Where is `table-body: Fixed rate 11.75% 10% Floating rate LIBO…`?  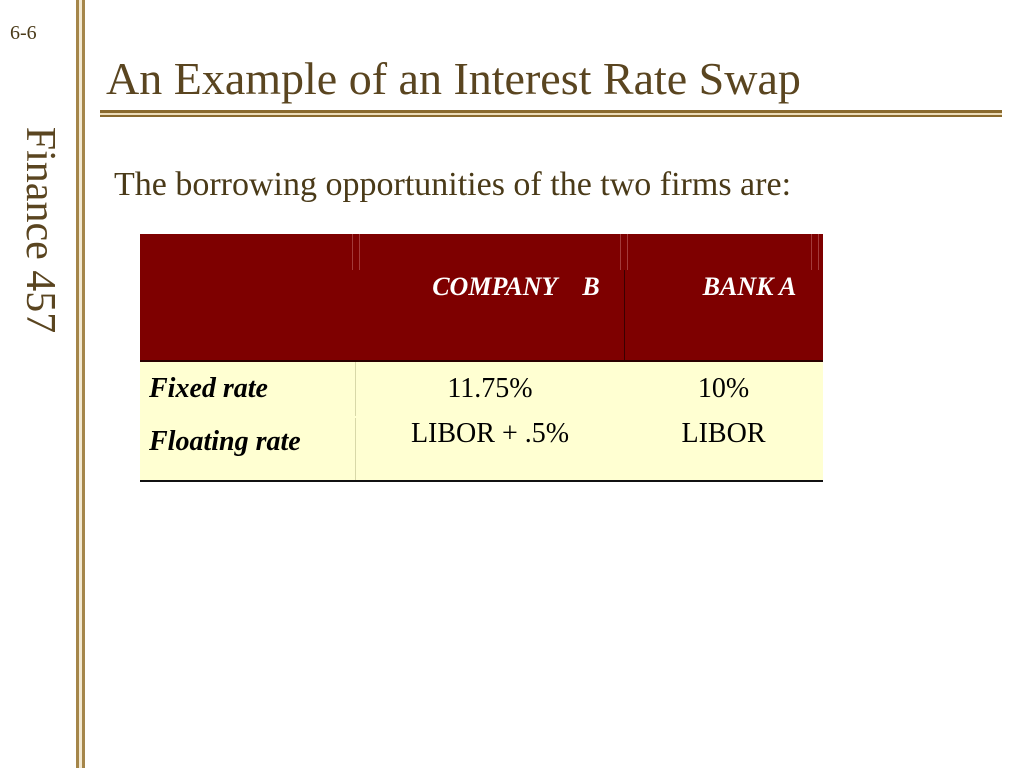
table-body: Fixed rate 11.75% 10% Floating rate LIBO… is located at coordinates (481, 421).